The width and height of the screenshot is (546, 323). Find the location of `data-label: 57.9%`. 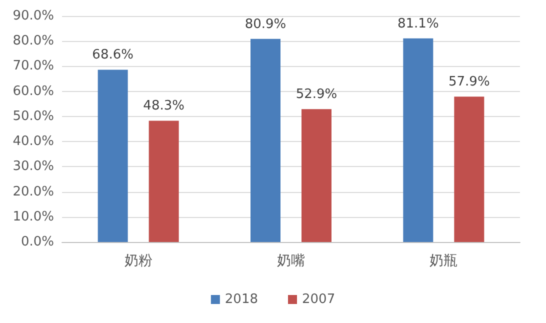

data-label: 57.9% is located at coordinates (469, 82).